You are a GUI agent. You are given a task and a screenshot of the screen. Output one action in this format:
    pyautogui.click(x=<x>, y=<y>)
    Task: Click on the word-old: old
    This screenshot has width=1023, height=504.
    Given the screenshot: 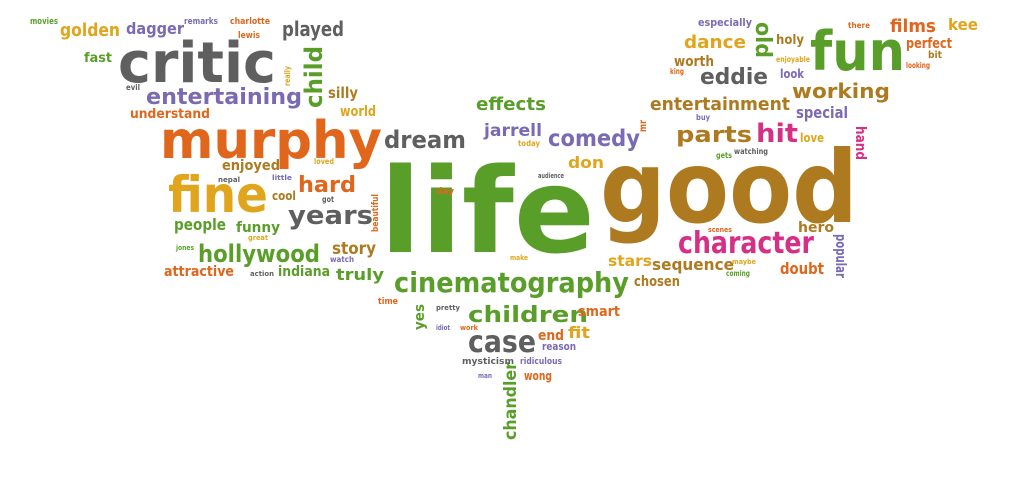 What is the action you would take?
    pyautogui.click(x=762, y=40)
    